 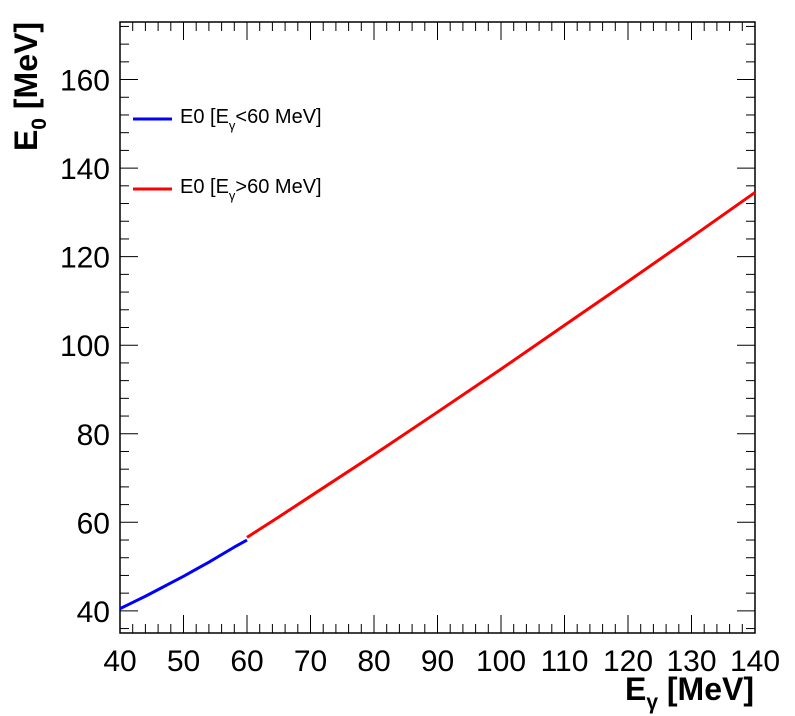 What do you see at coordinates (227, 154) in the screenshot?
I see `legend: E0 [Eγ<60 MeV] E0 [Eγ>60 MeV]` at bounding box center [227, 154].